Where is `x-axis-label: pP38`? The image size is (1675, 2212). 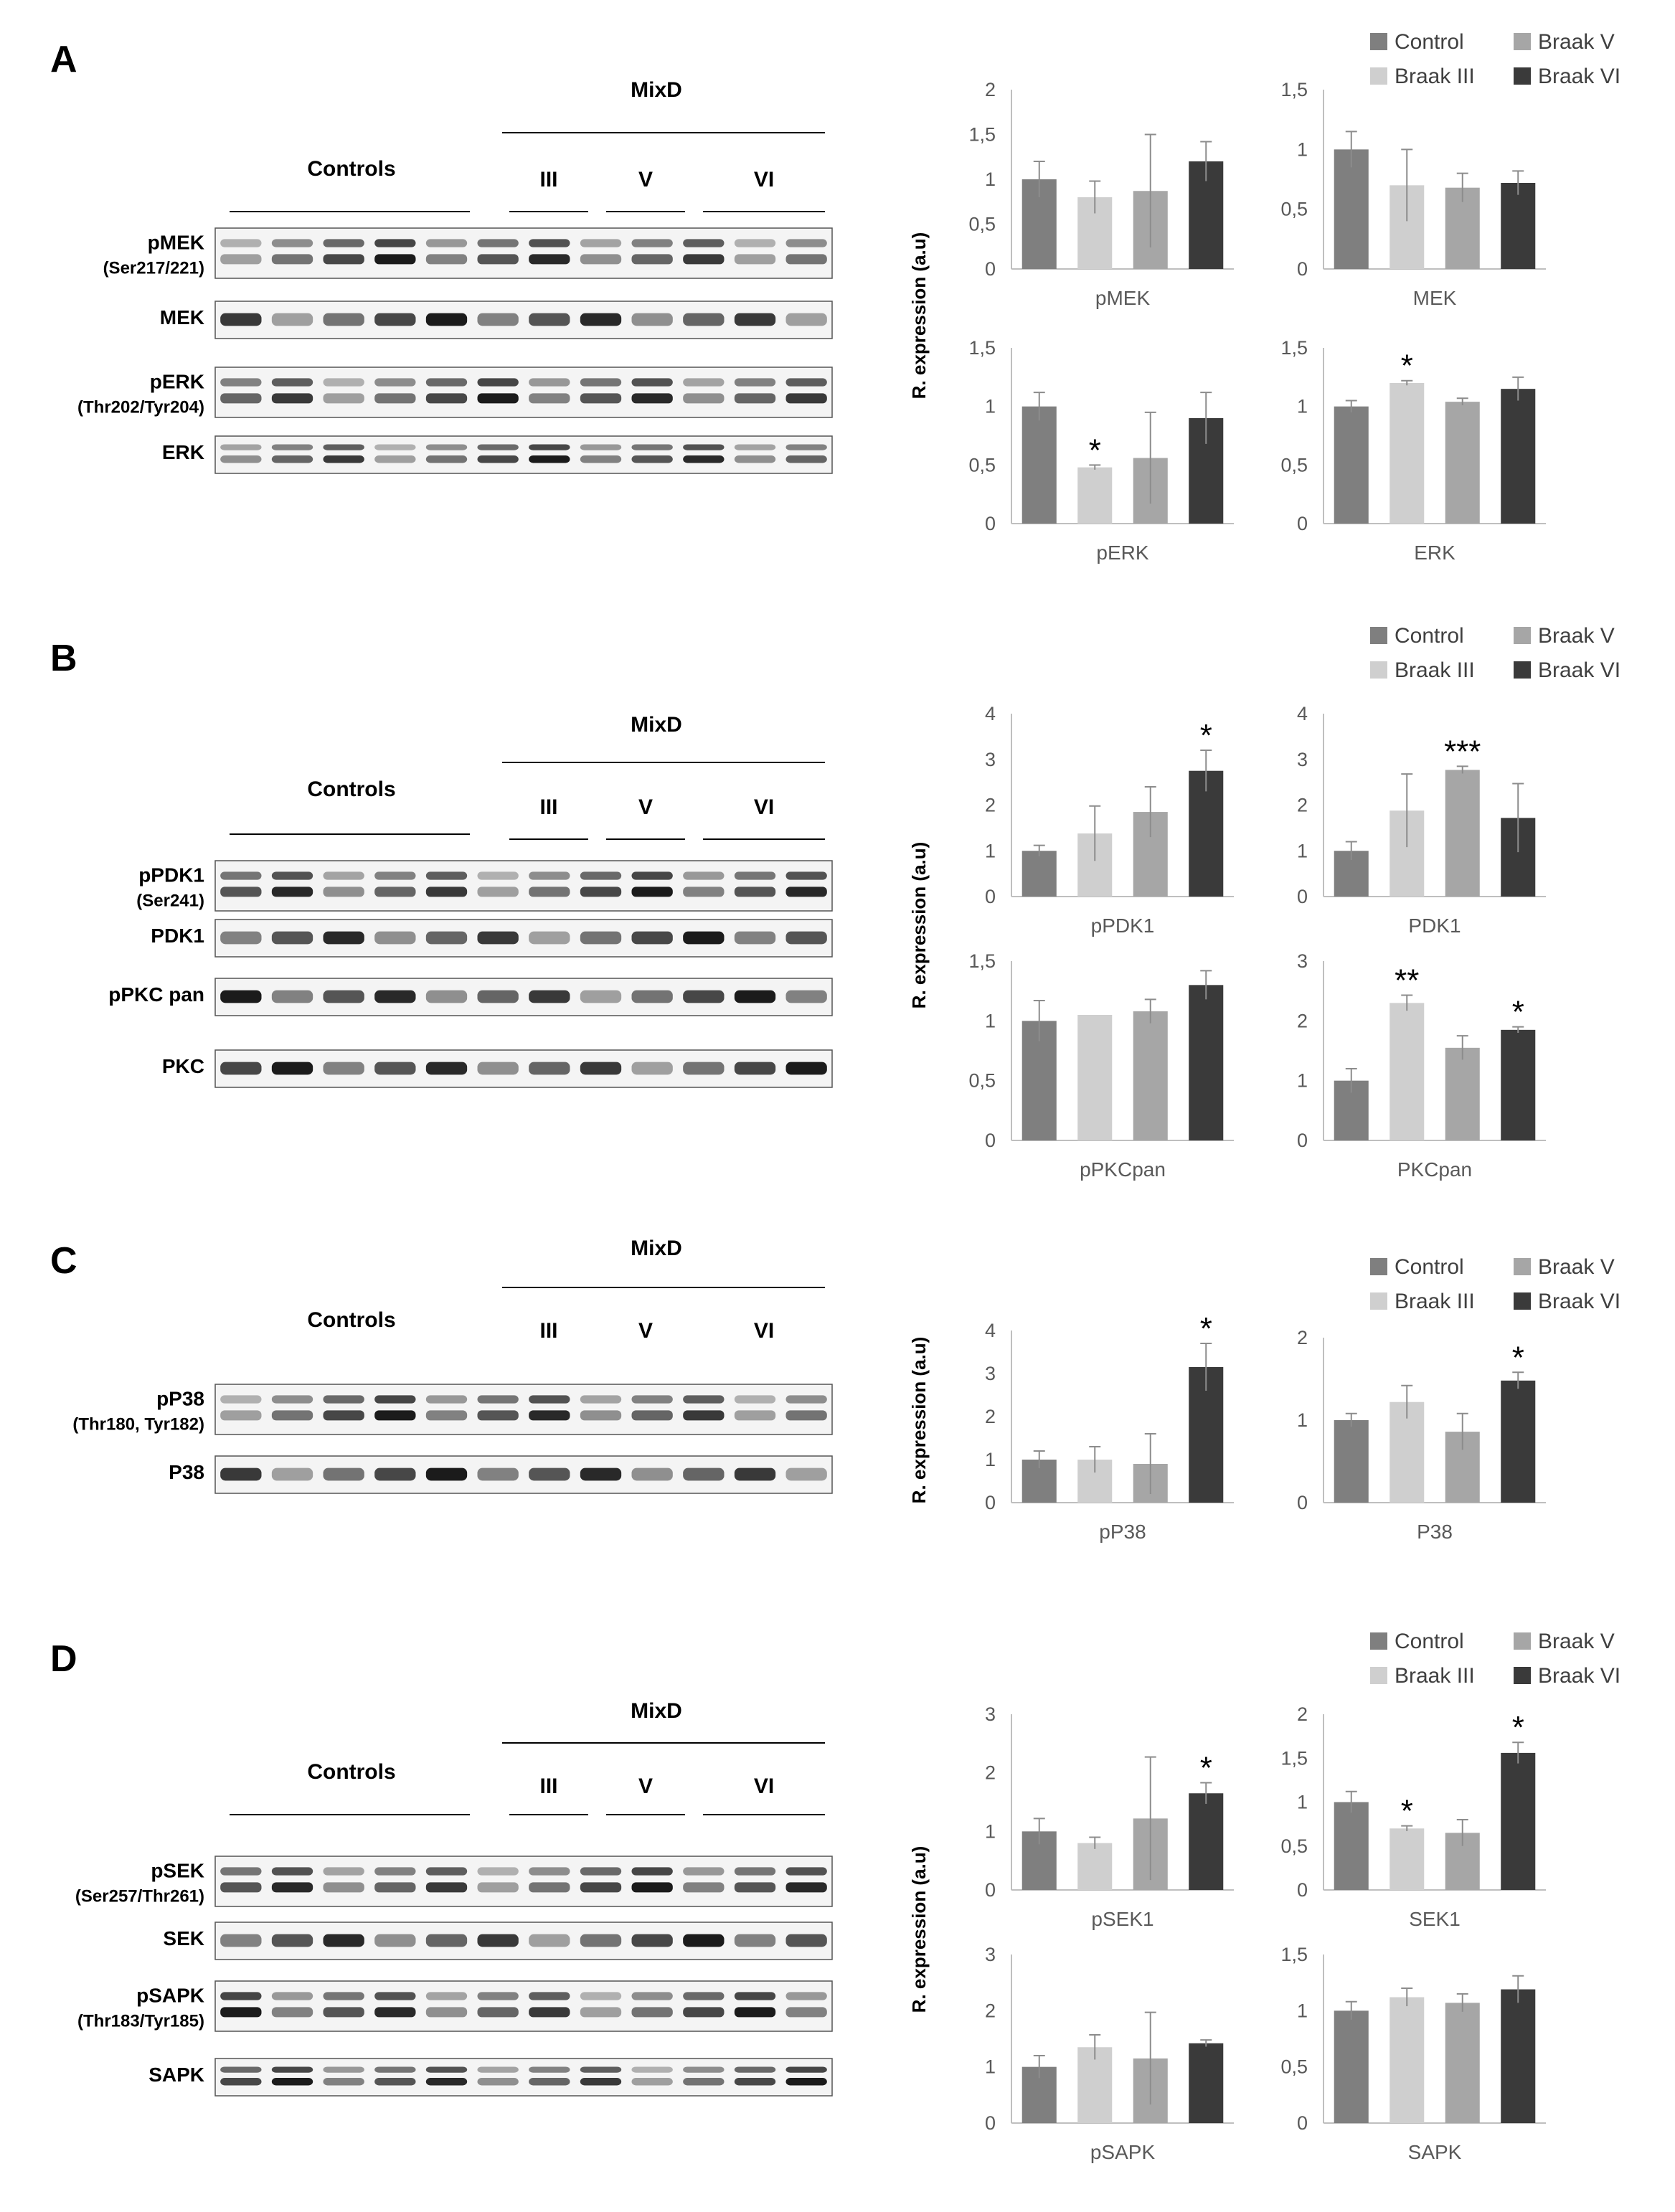
x-axis-label: pP38 is located at coordinates (1122, 1532).